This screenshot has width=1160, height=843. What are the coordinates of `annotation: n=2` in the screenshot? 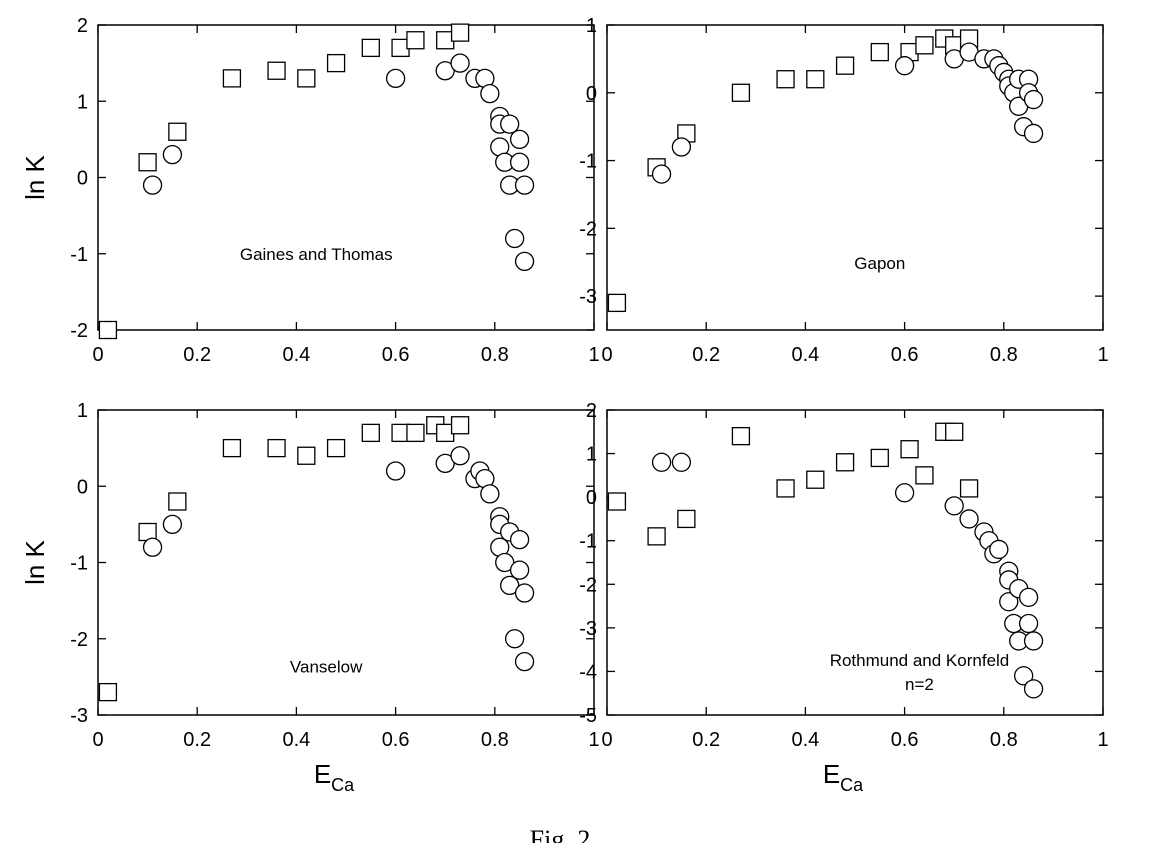 It's located at (919, 684).